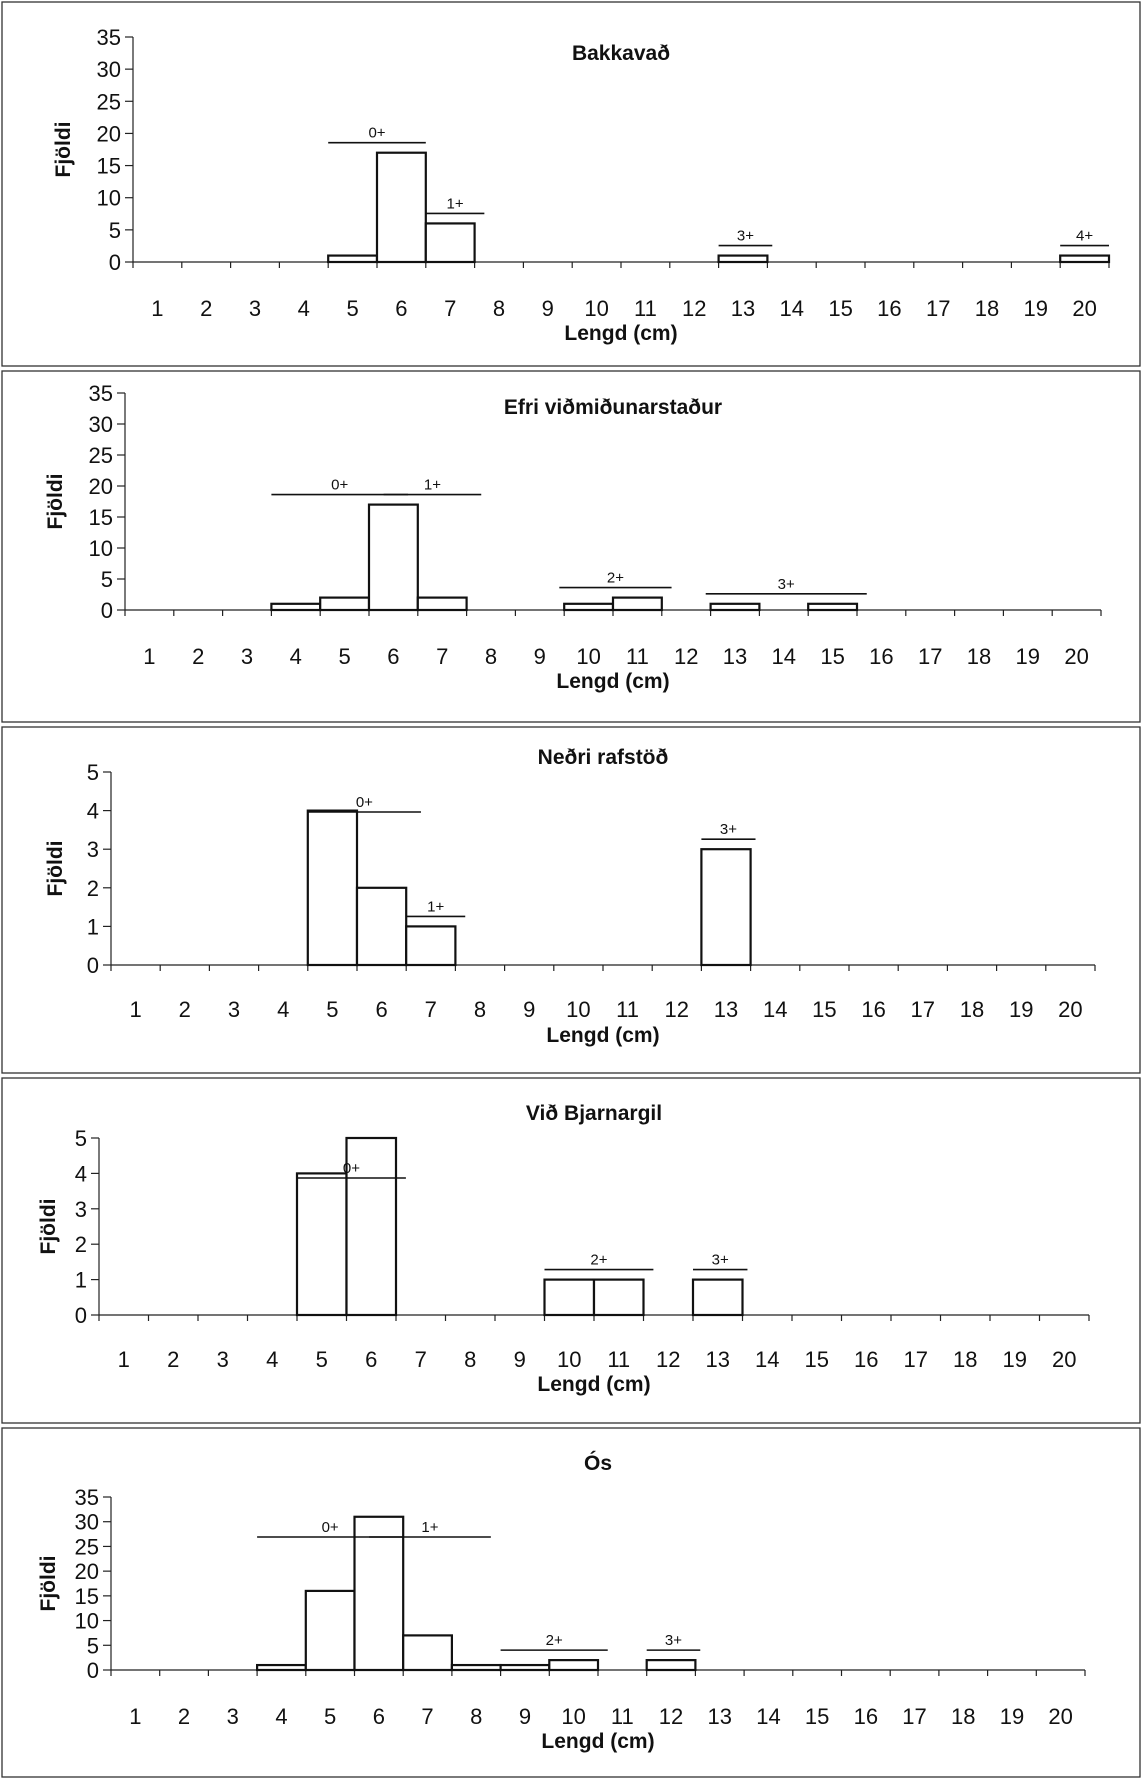  I want to click on y-tick-label: 3, so click(93, 849).